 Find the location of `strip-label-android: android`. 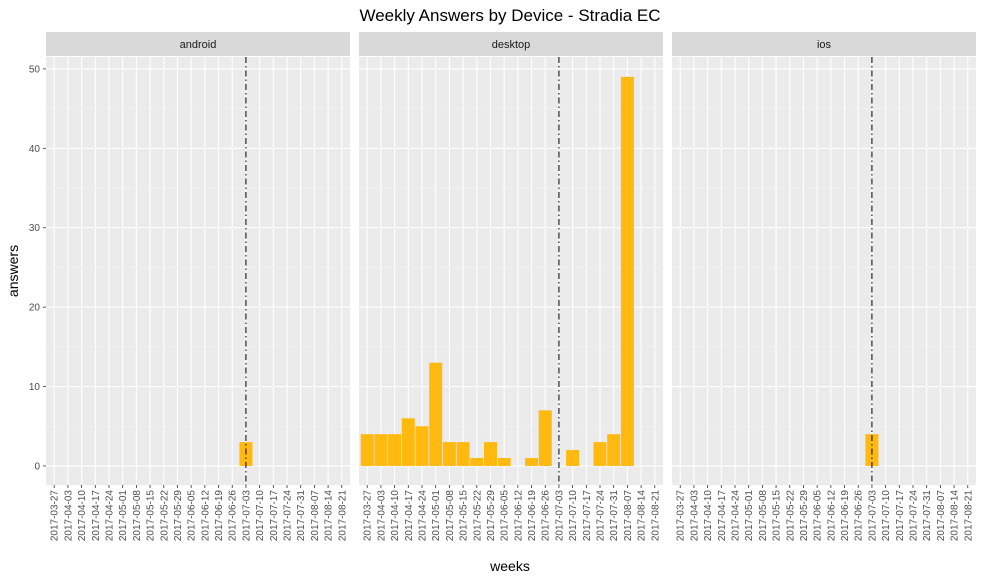

strip-label-android: android is located at coordinates (198, 45).